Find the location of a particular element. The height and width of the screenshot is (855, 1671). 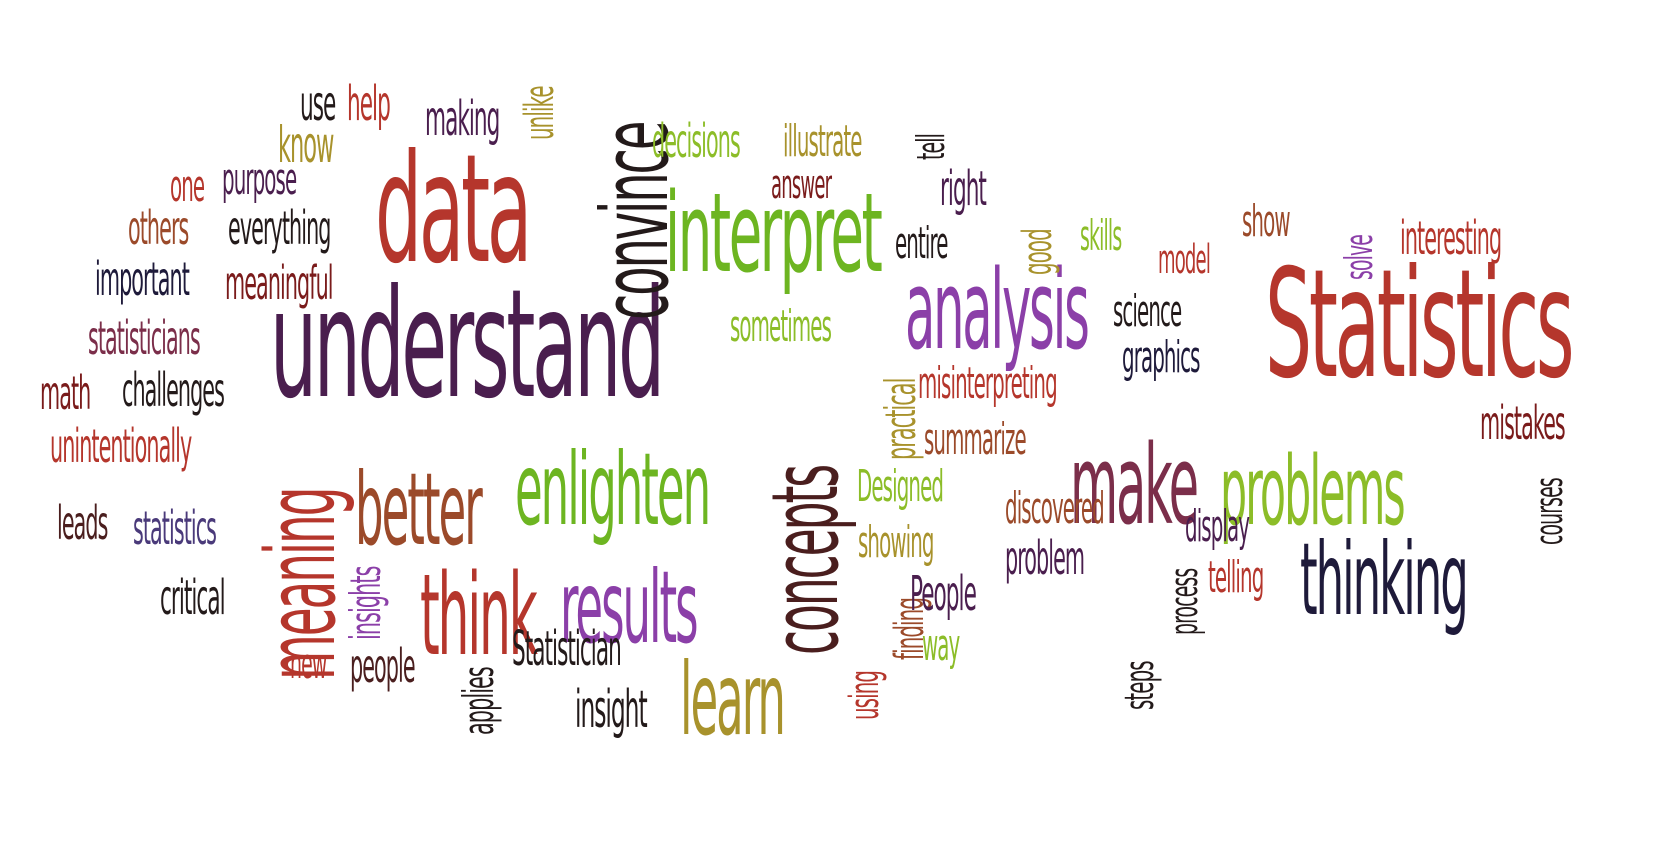

word-solve: solve is located at coordinates (1359, 257).